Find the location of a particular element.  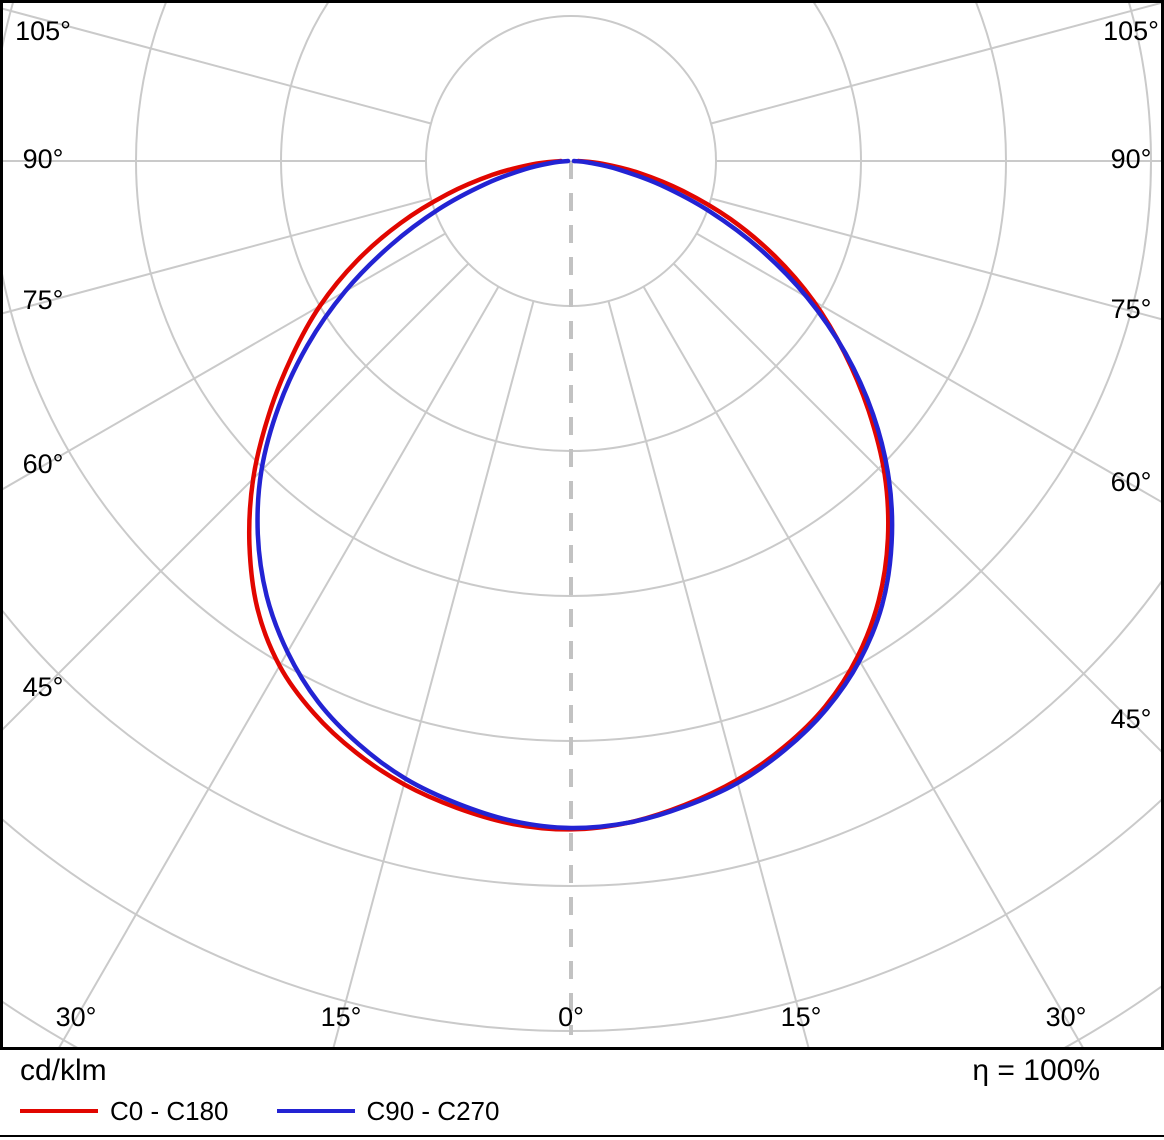

legend-label-c0-c180: C0 - C180 is located at coordinates (169, 1111).